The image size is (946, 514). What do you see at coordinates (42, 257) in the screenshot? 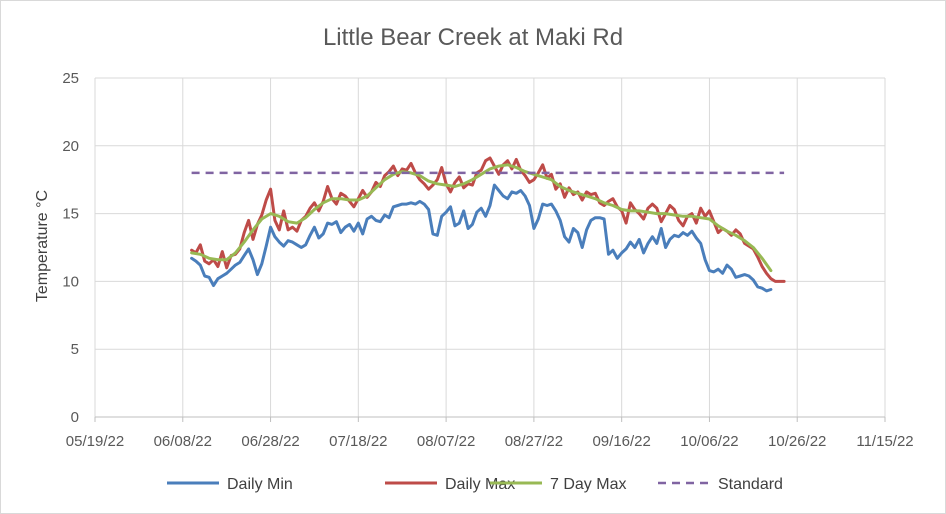
I see `y-axis-label-text: Temperature` at bounding box center [42, 257].